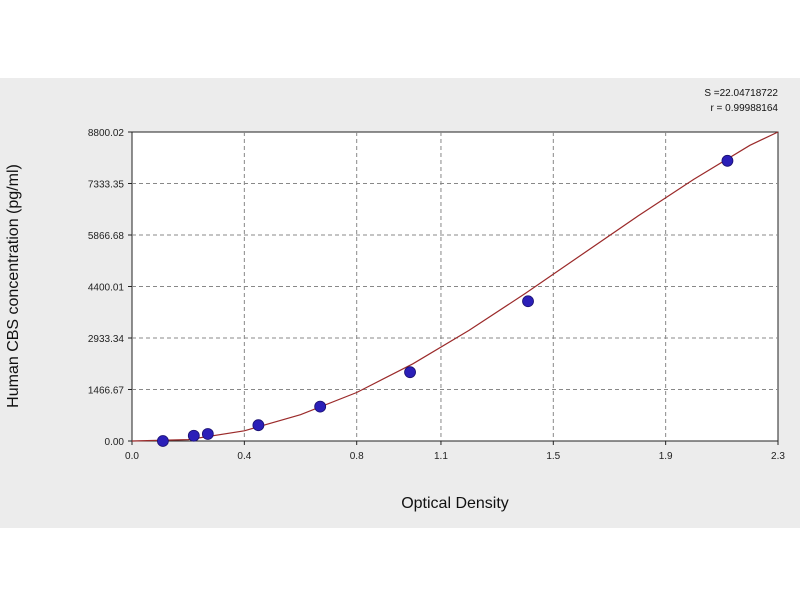 The height and width of the screenshot is (600, 800). Describe the element at coordinates (357, 456) in the screenshot. I see `x-tick-label: 0.8` at that location.